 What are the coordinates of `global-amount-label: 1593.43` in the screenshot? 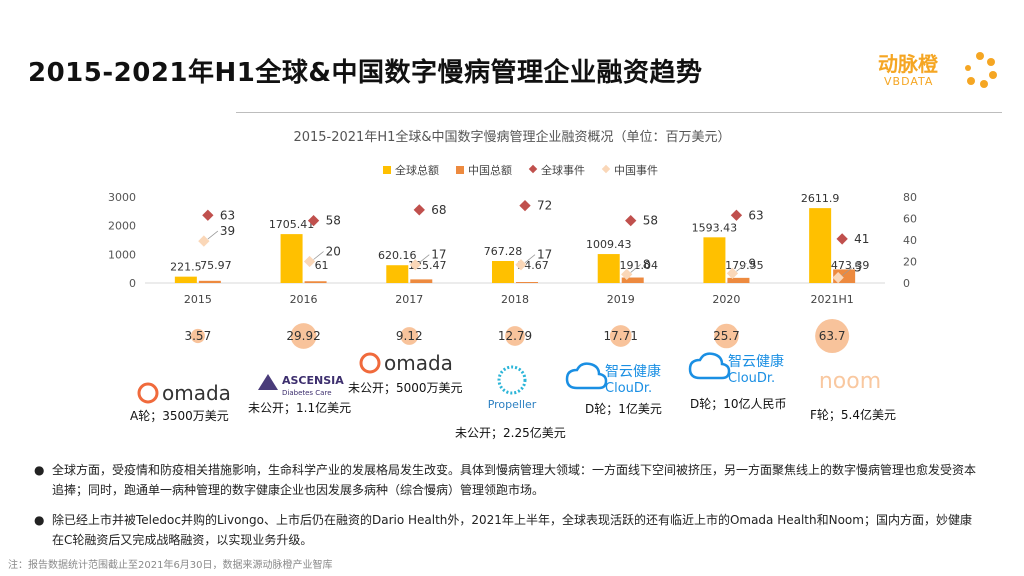 It's located at (715, 227).